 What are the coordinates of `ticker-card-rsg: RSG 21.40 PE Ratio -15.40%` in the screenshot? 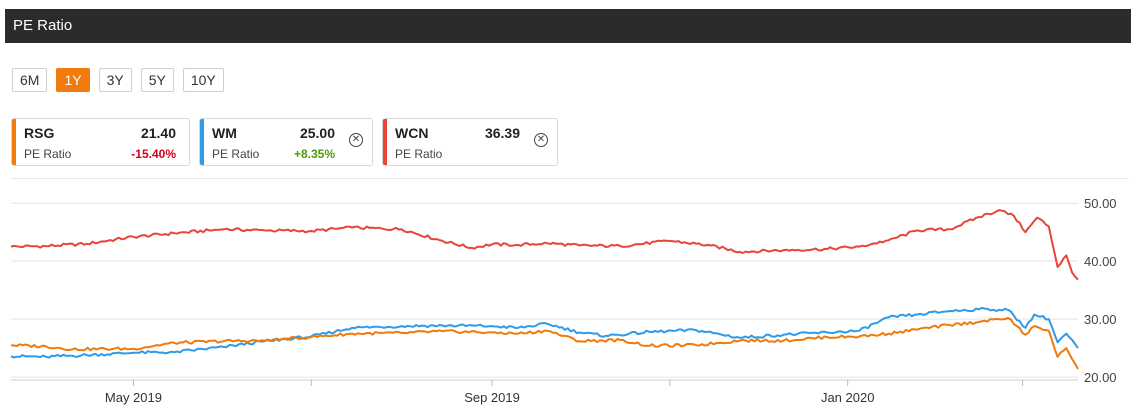 It's located at (100, 142).